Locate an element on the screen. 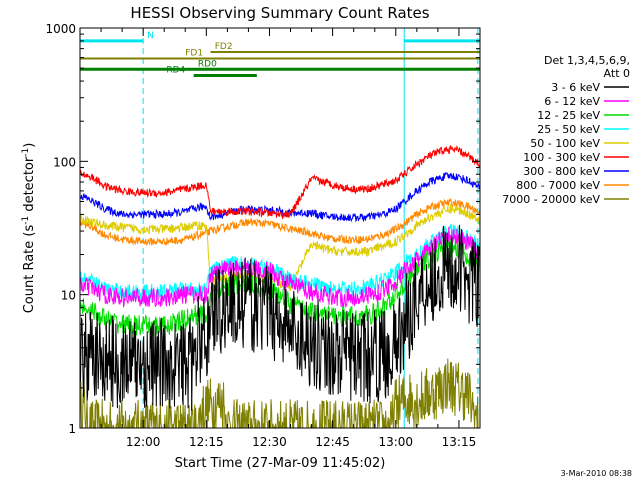 The width and height of the screenshot is (640, 480). series-line-800-7000keV is located at coordinates (280, 221).